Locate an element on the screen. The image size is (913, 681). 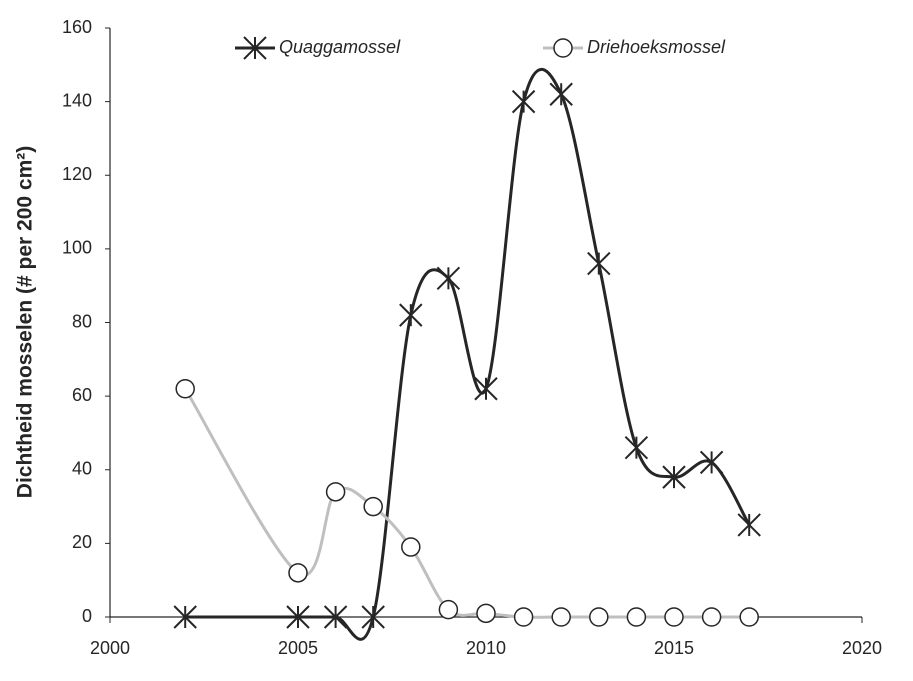
legend-text: Quaggamossel is located at coordinates (340, 47).